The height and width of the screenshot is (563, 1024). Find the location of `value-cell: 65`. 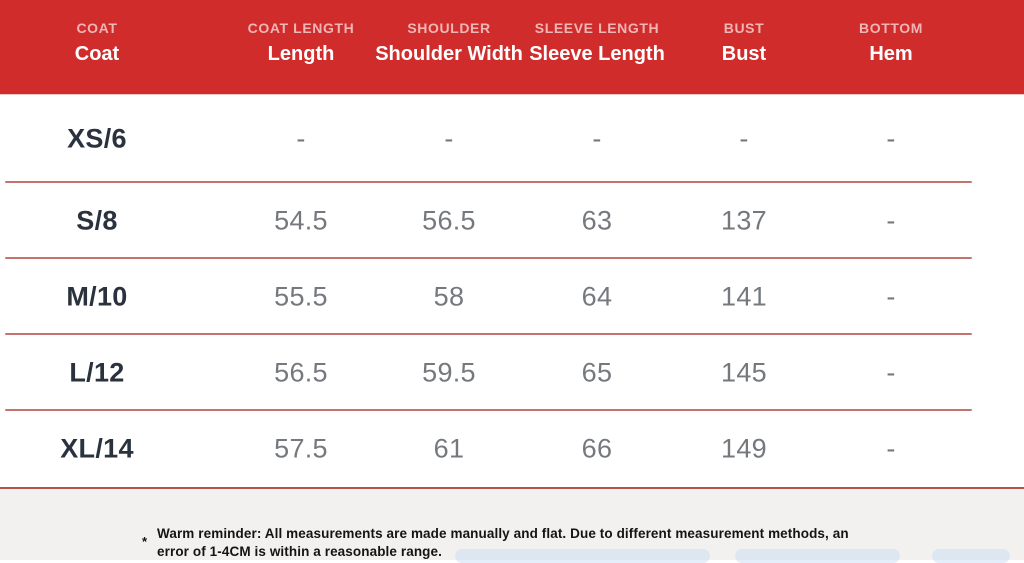

value-cell: 65 is located at coordinates (597, 372).